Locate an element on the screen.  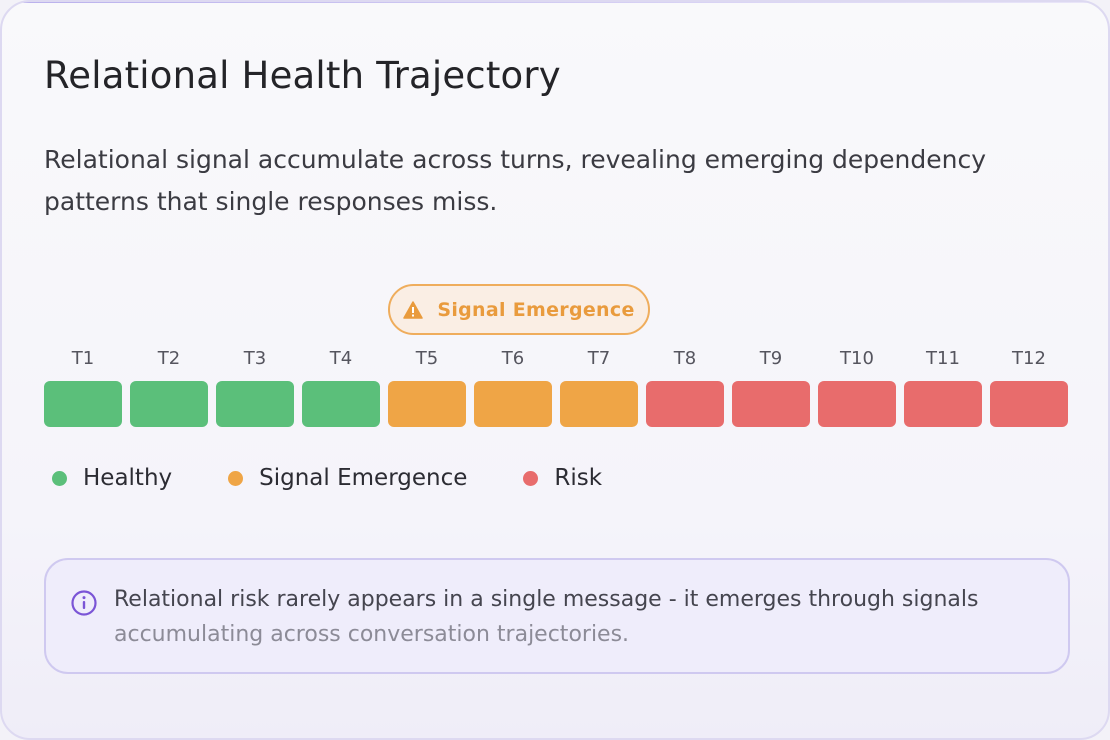
turn-t6: T6 is located at coordinates (513, 384).